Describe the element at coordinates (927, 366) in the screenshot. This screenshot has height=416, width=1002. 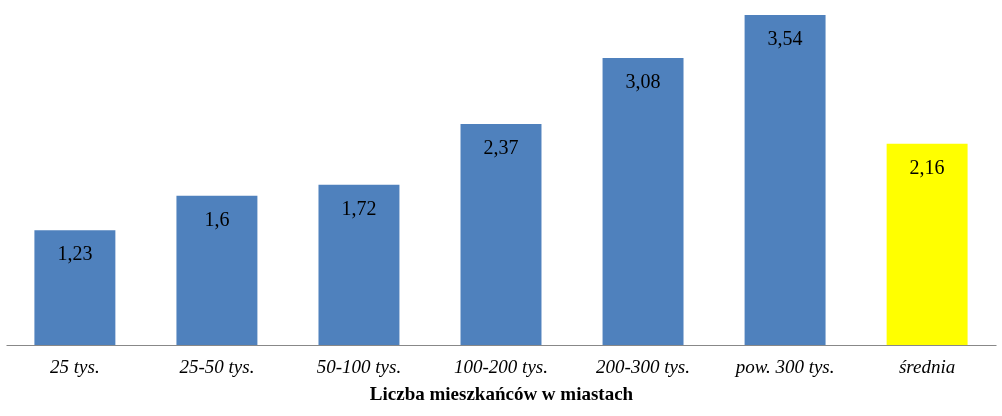
I see `x-tick-label: średnia` at that location.